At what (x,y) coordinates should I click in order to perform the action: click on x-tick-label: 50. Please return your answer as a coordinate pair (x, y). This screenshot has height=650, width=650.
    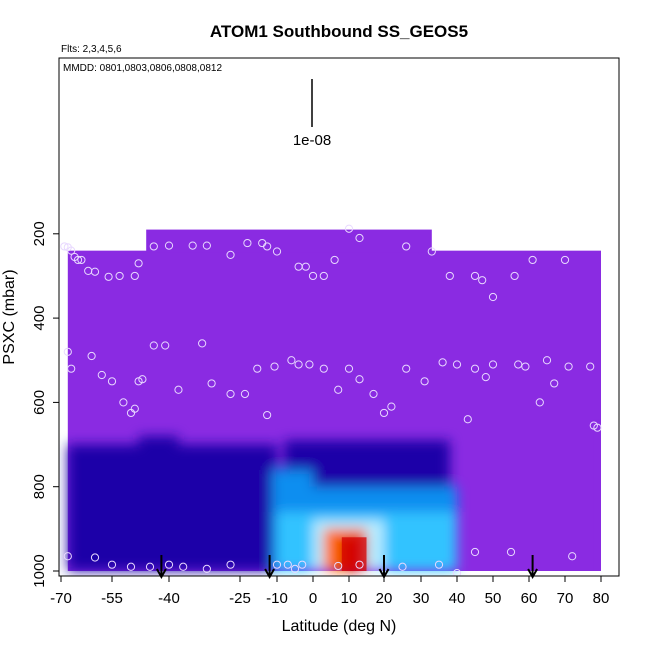
    Looking at the image, I should click on (493, 598).